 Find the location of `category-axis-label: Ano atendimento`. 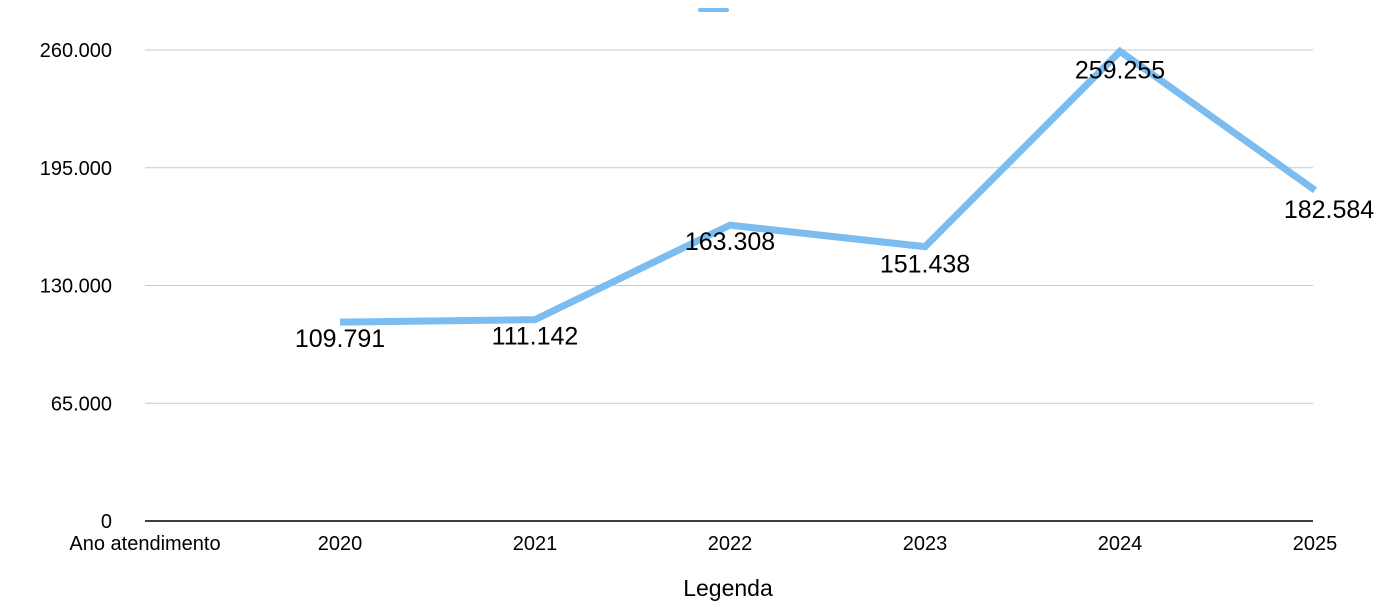

category-axis-label: Ano atendimento is located at coordinates (144, 544).